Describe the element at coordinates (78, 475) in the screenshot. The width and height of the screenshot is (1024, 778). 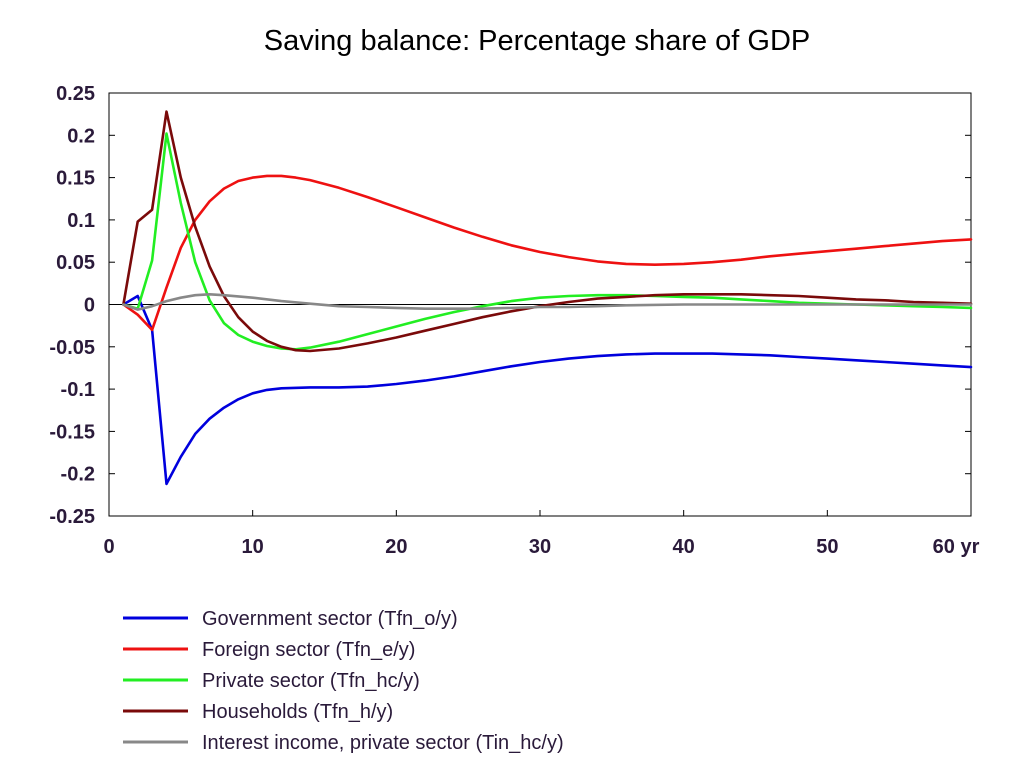
I see `y-tick-label: -0.2` at that location.